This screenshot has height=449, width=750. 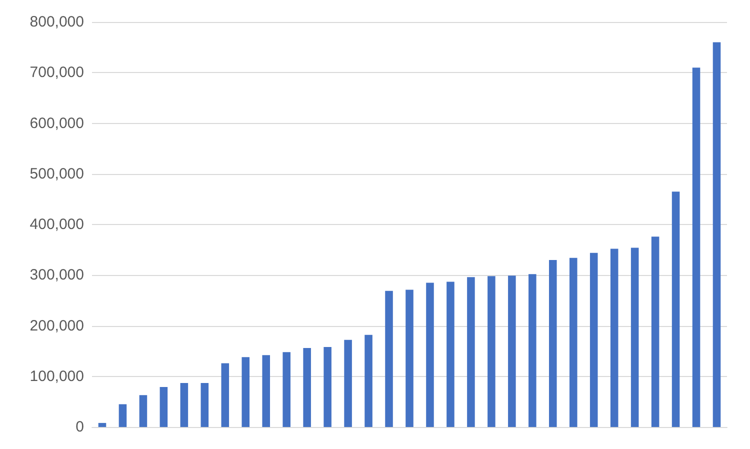 What do you see at coordinates (57, 22) in the screenshot?
I see `y-tick-label: 800,000` at bounding box center [57, 22].